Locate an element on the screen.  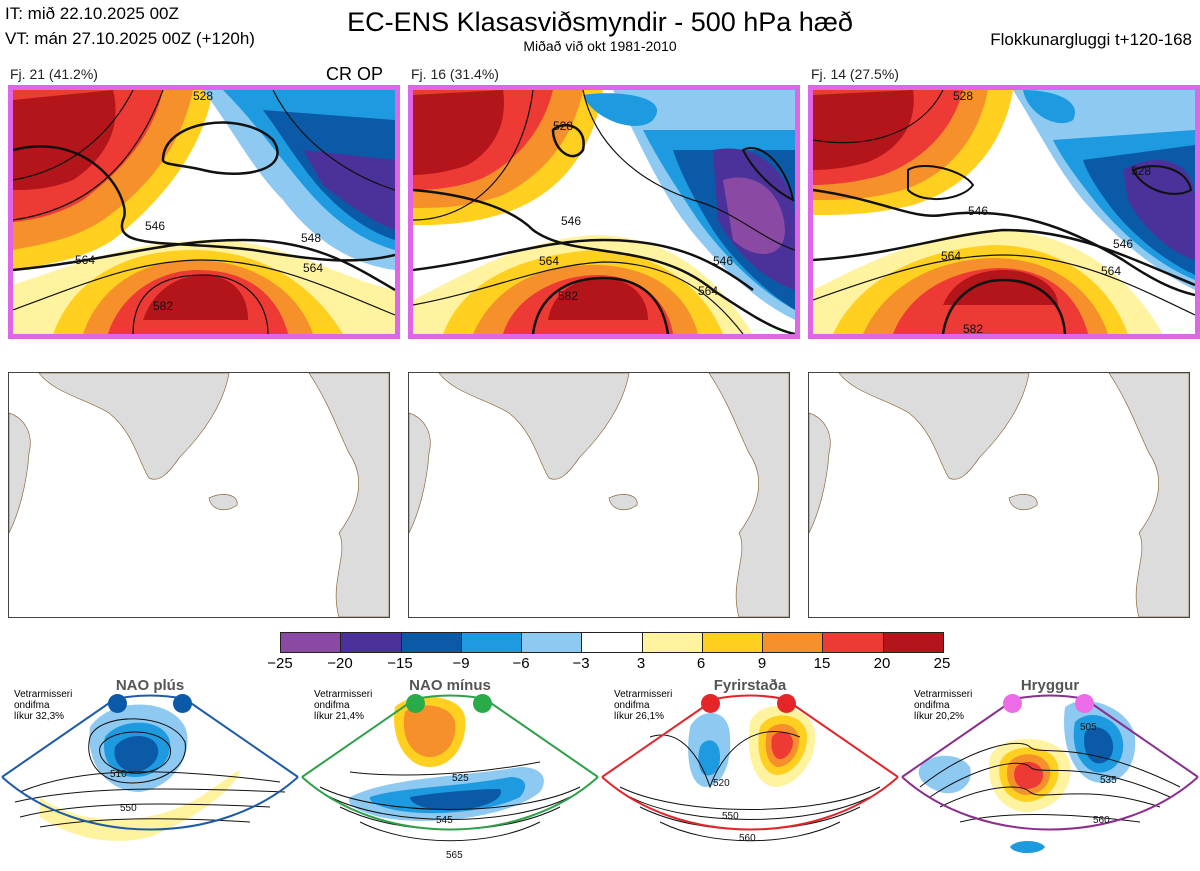
regime-title: Hryggur is located at coordinates (1050, 685).